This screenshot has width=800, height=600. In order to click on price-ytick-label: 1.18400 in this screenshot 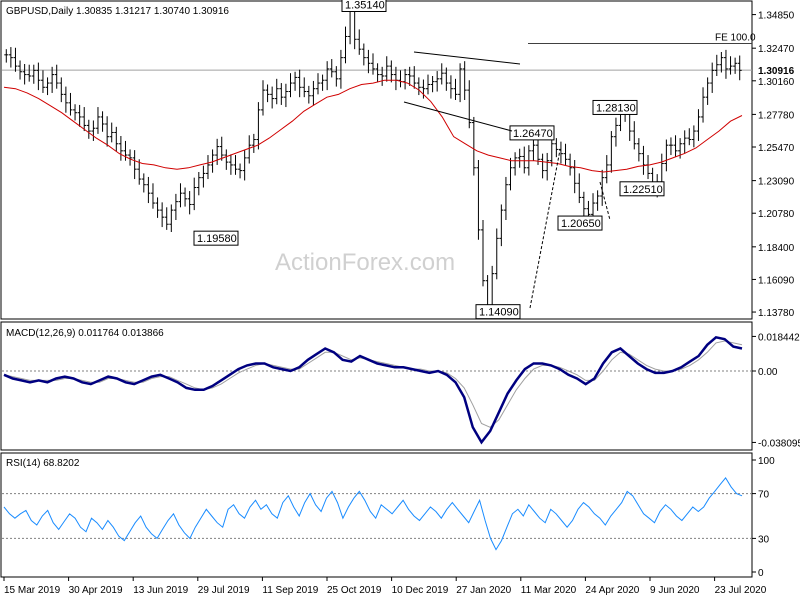, I will do `click(776, 248)`.